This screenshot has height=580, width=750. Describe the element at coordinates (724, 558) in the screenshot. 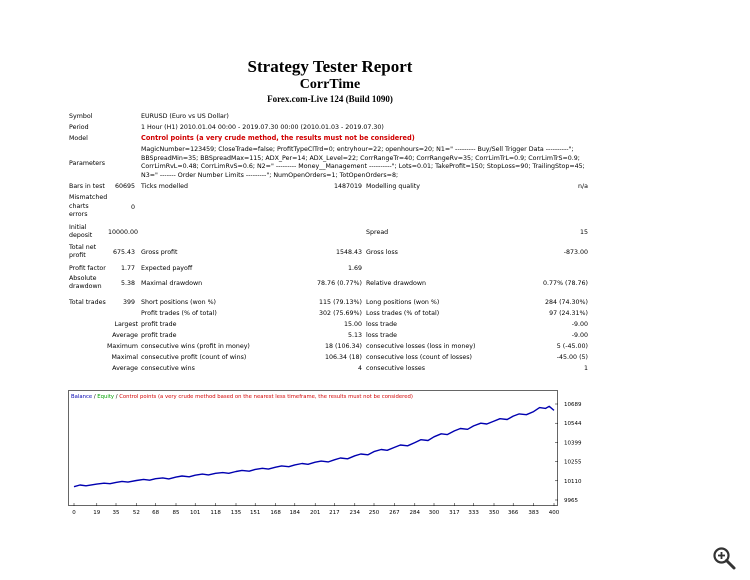

I see `magnifier-plus-icon` at that location.